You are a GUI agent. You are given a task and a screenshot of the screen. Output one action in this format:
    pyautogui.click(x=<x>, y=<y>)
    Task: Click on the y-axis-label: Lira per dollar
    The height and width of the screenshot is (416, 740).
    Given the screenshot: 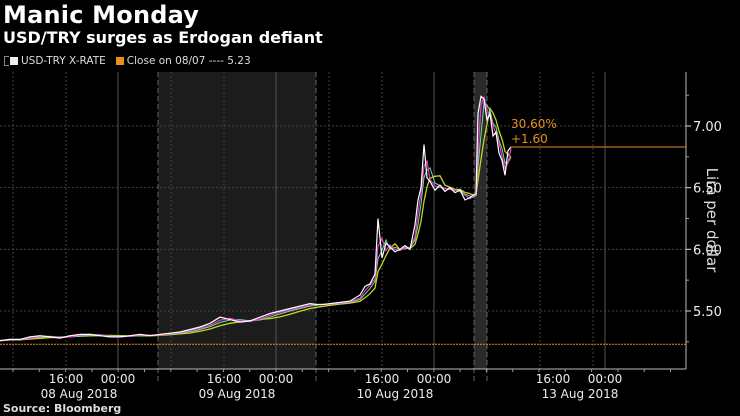 What is the action you would take?
    pyautogui.click(x=712, y=220)
    